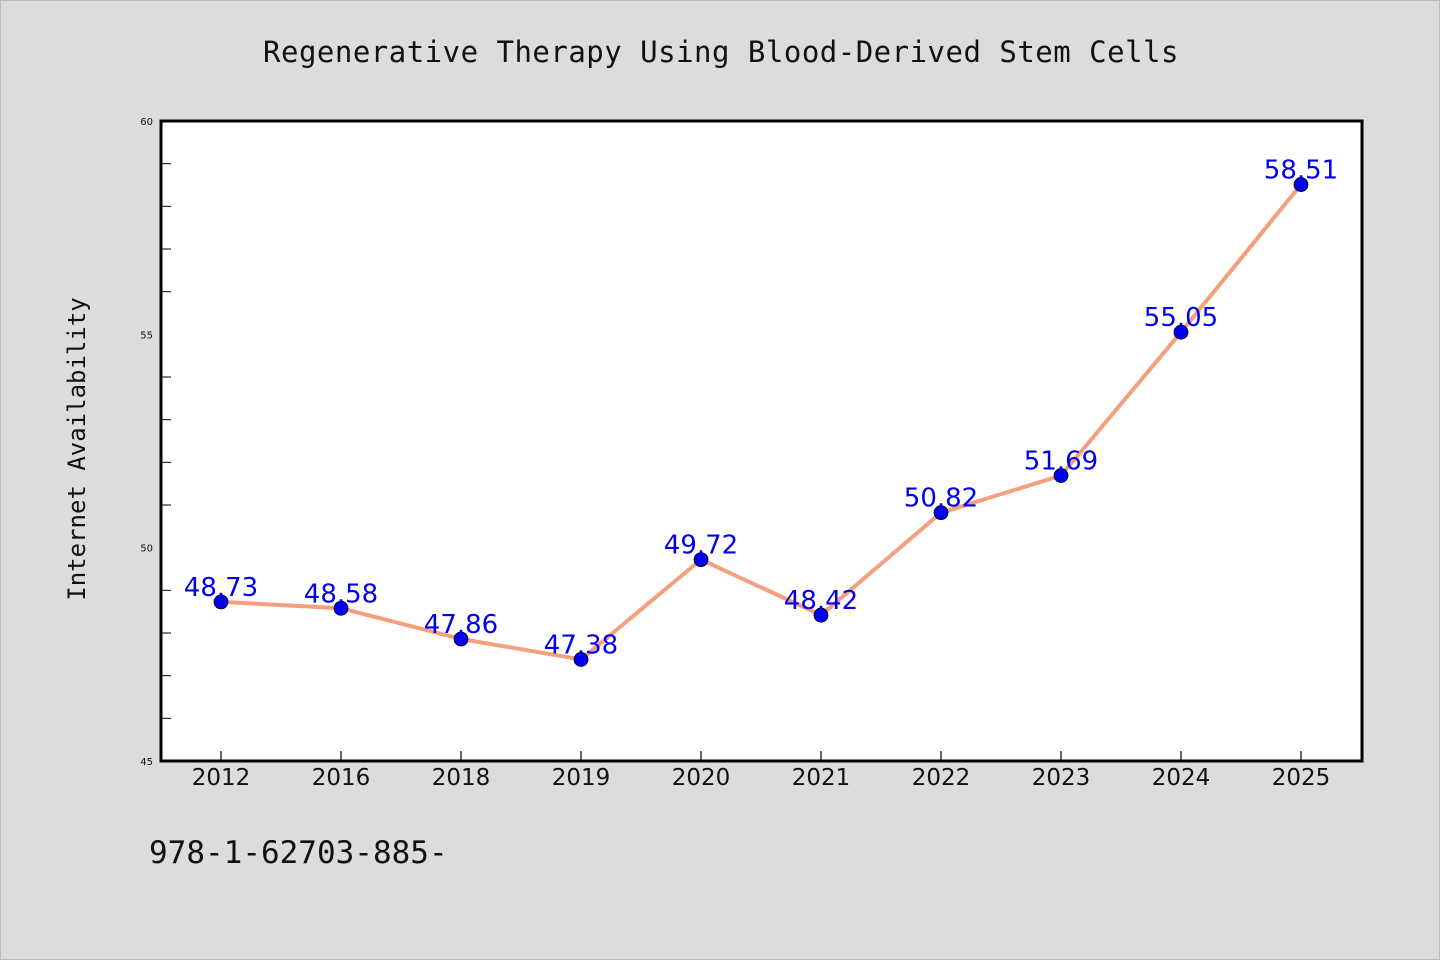 This screenshot has width=1440, height=960. I want to click on x-tick-label: 2023, so click(1061, 778).